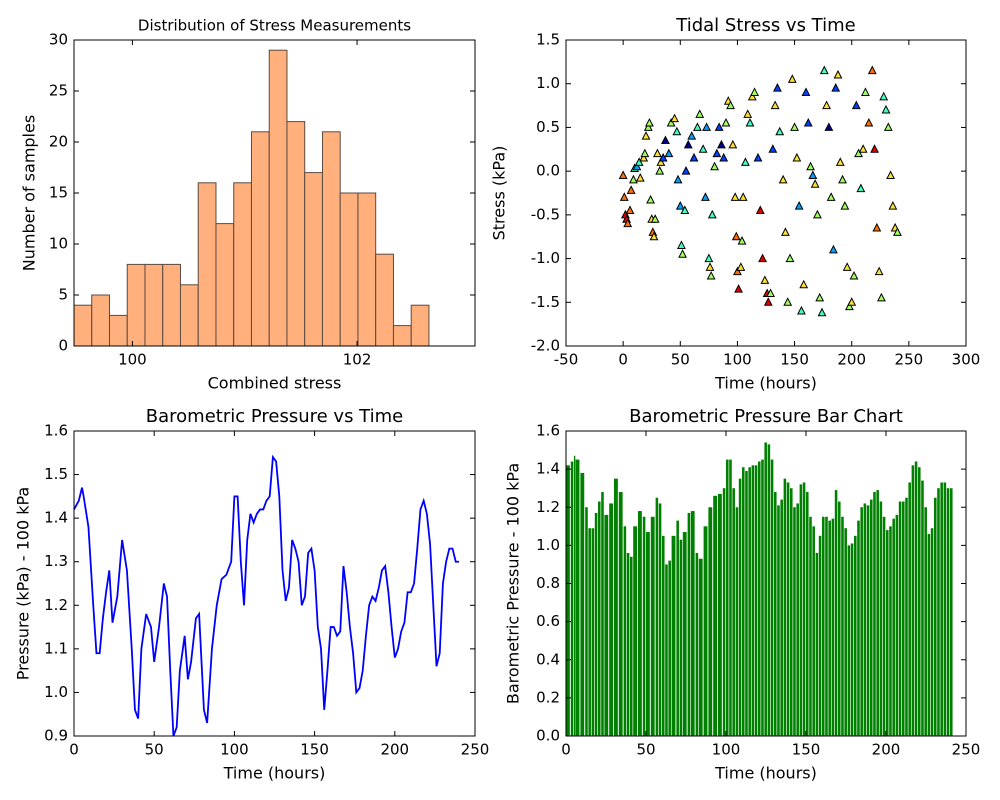 Image resolution: width=1000 pixels, height=800 pixels. I want to click on y-tick-label: 0.5, so click(548, 127).